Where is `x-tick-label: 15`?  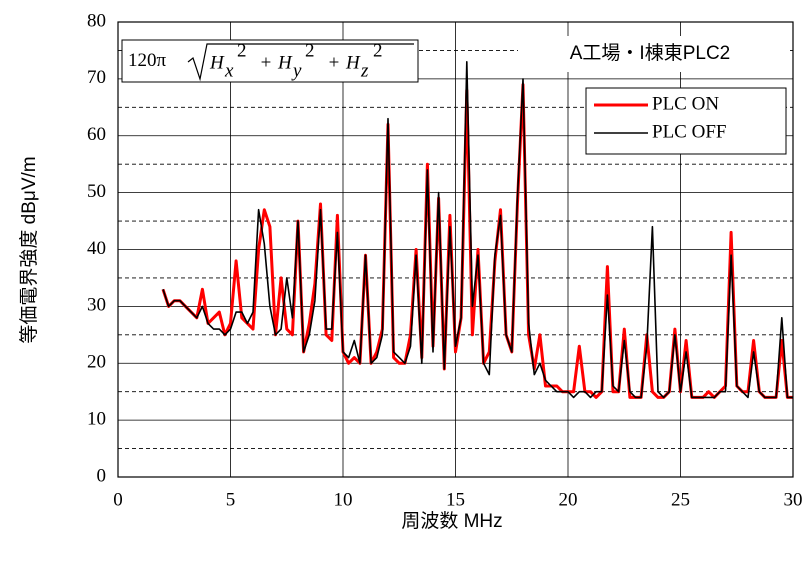 x-tick-label: 15 is located at coordinates (455, 499).